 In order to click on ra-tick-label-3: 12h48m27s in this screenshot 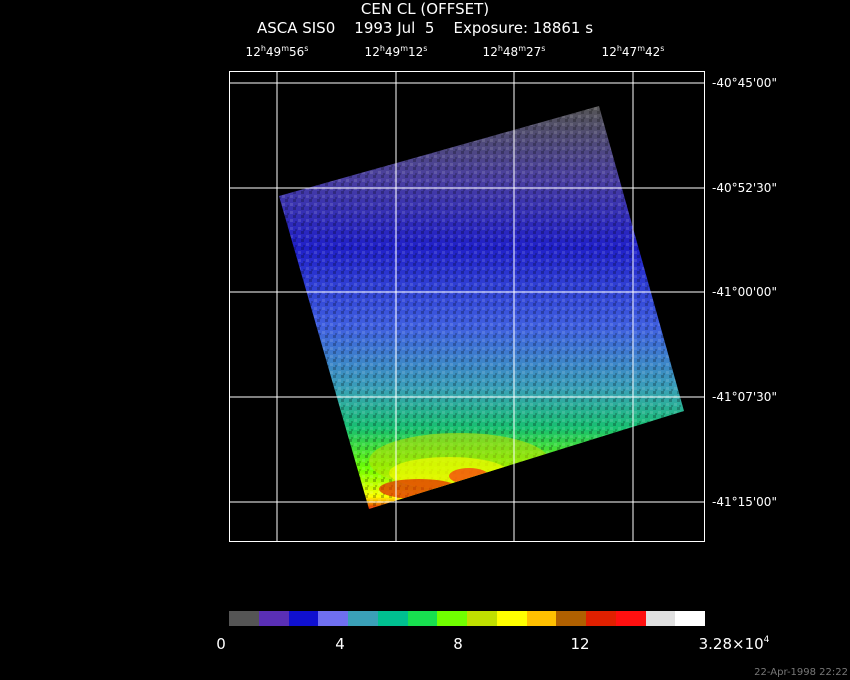, I will do `click(514, 51)`.